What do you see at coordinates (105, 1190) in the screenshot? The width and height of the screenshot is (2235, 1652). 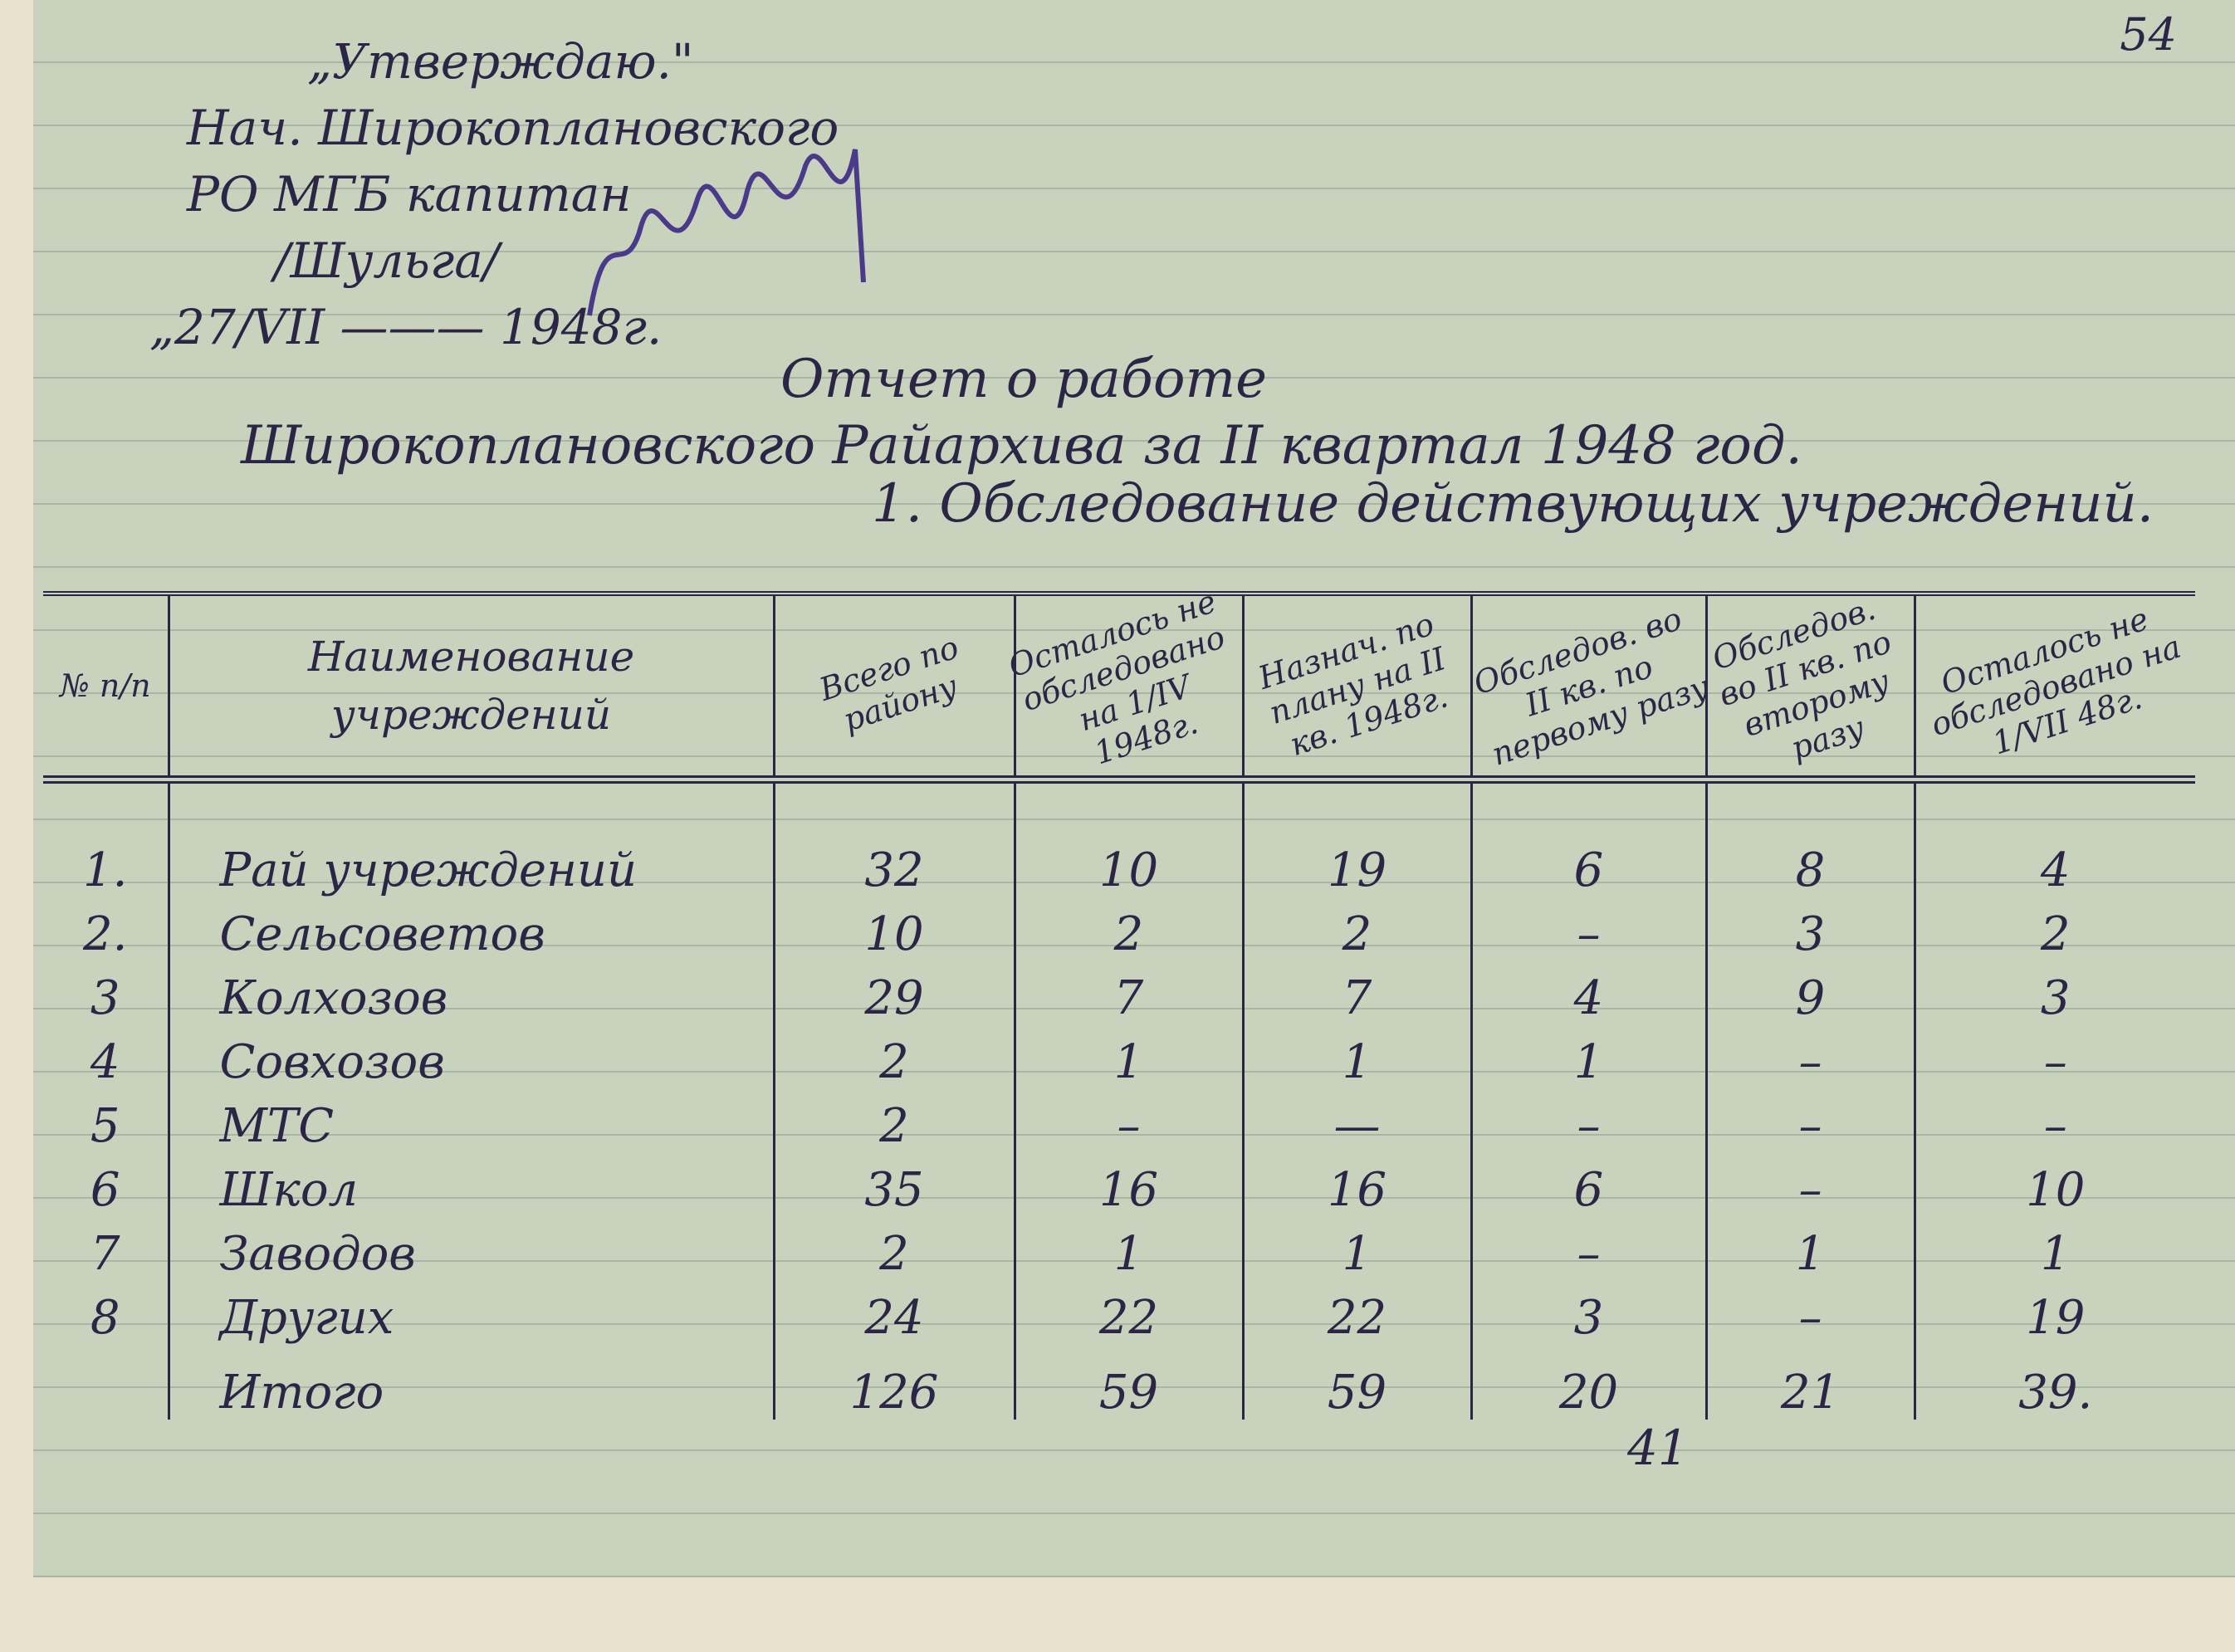 I see `row-number: 6` at bounding box center [105, 1190].